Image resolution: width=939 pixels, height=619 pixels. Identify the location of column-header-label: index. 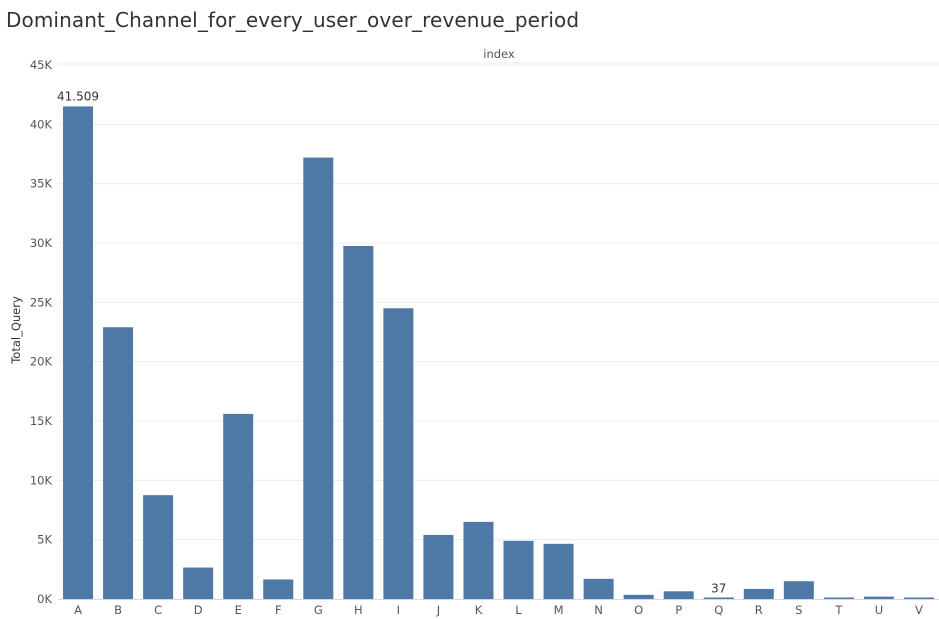
(499, 54).